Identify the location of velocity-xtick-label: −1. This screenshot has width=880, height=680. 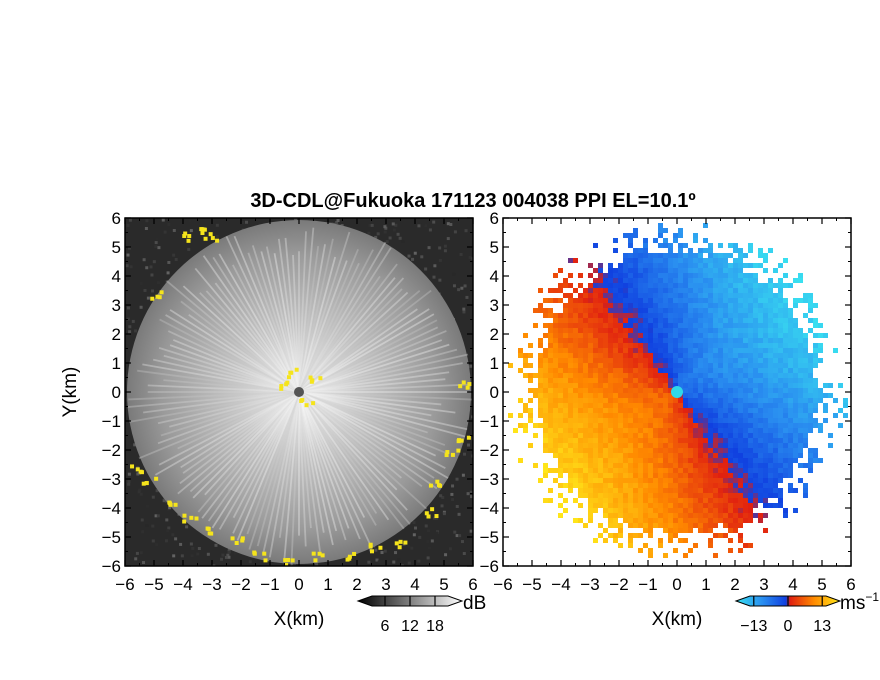
(647, 584).